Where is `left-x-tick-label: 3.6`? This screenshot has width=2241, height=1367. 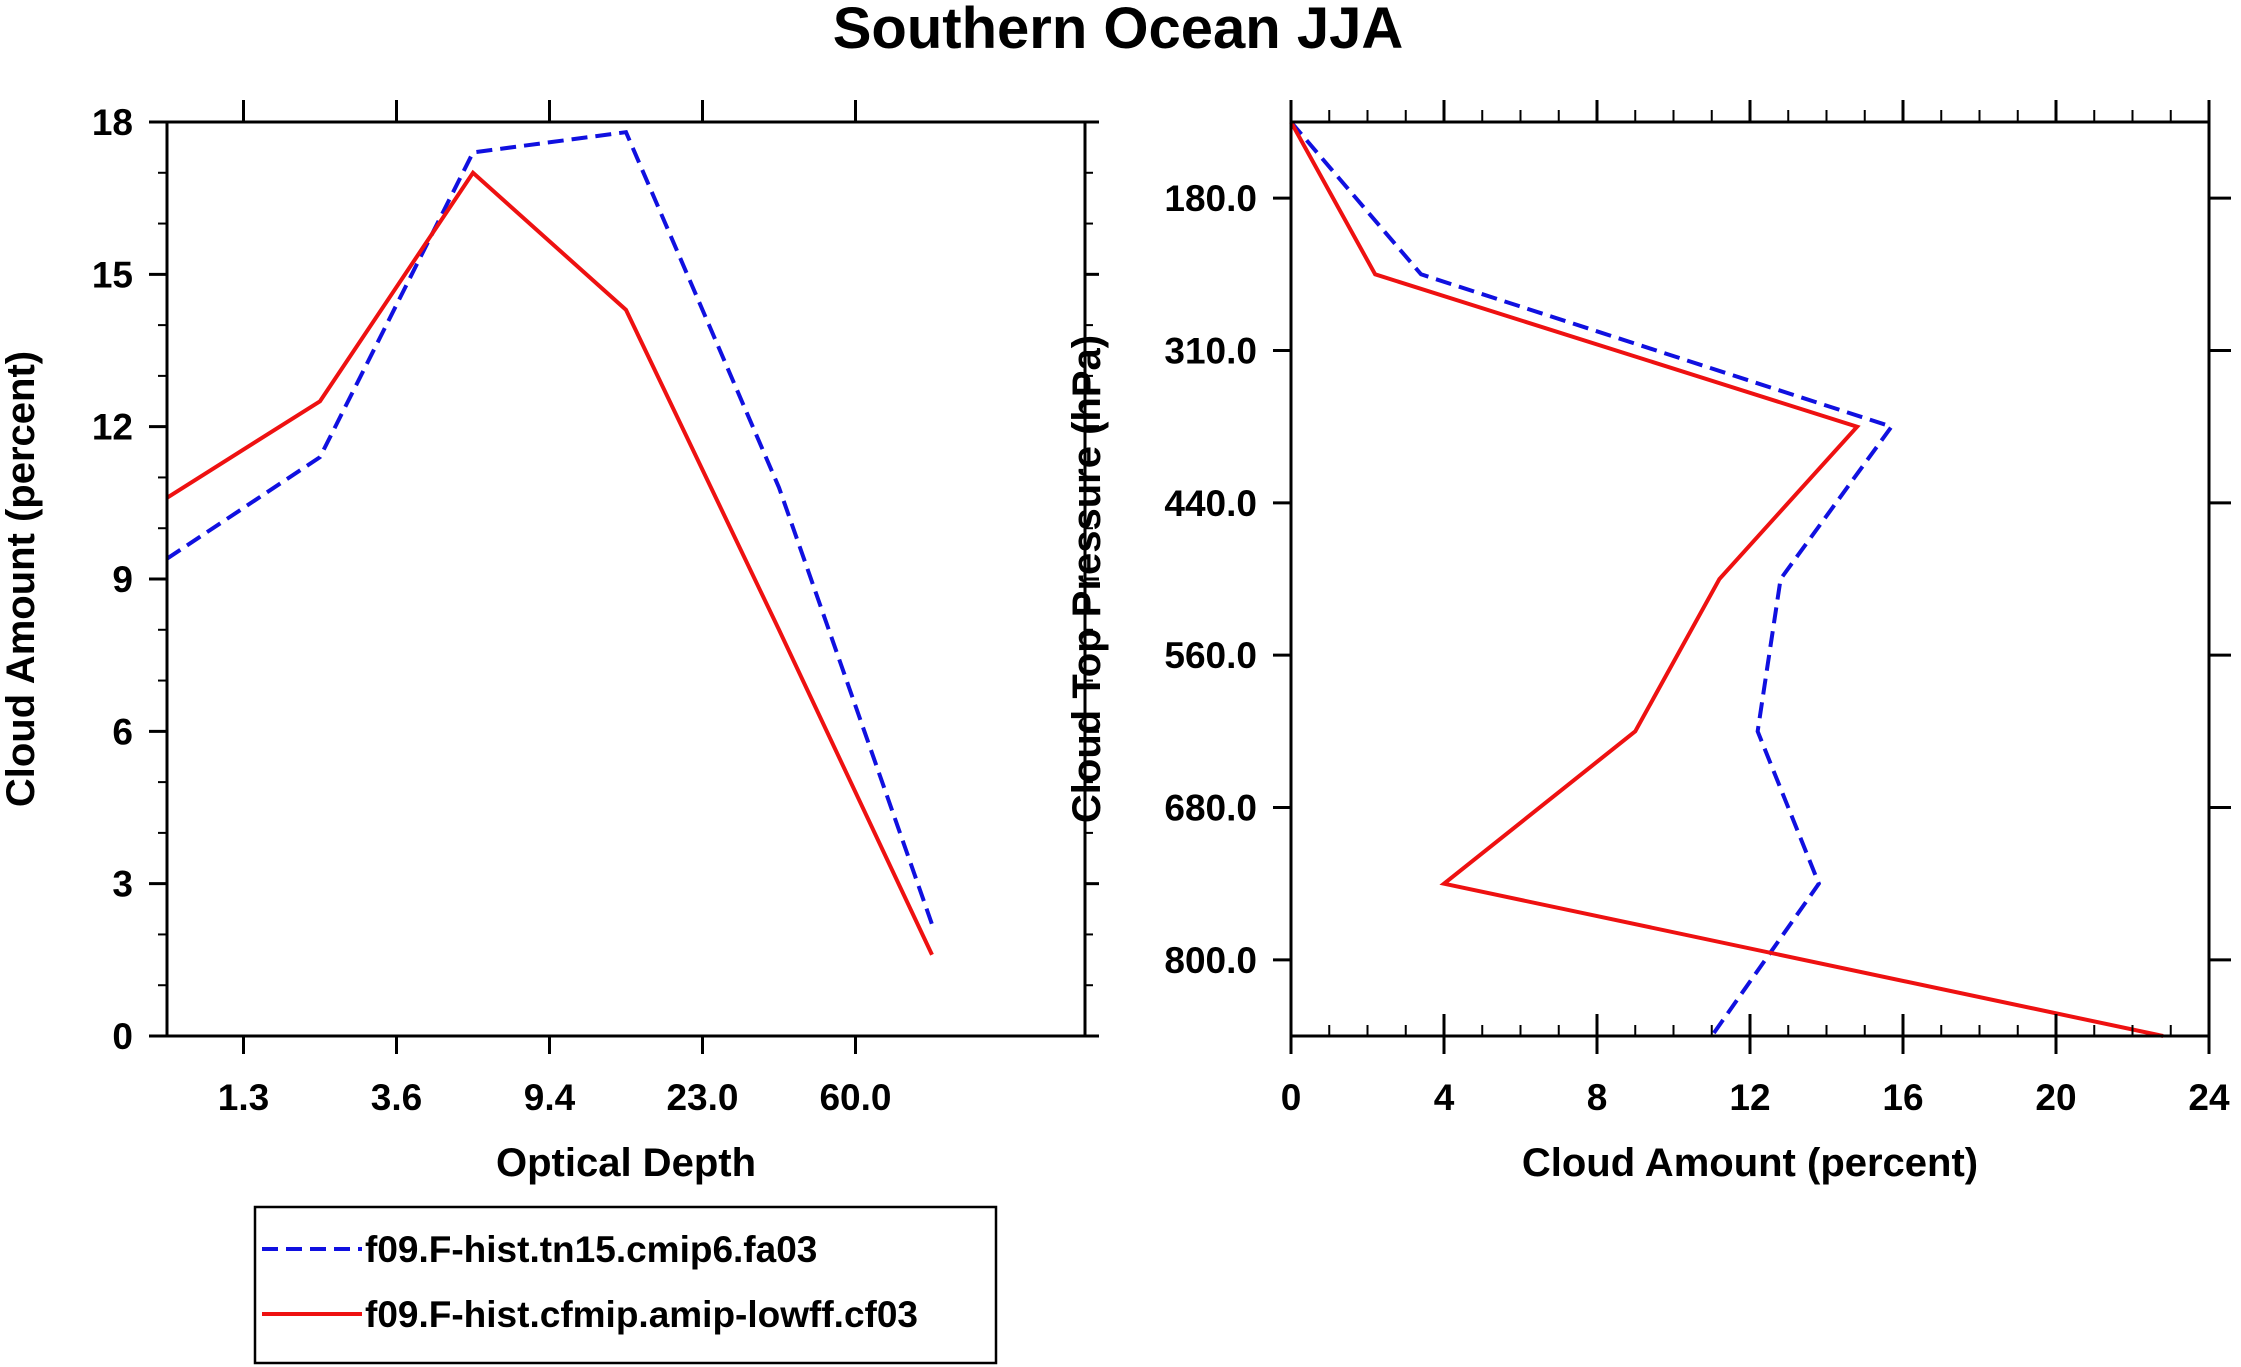
left-x-tick-label: 3.6 is located at coordinates (396, 1097).